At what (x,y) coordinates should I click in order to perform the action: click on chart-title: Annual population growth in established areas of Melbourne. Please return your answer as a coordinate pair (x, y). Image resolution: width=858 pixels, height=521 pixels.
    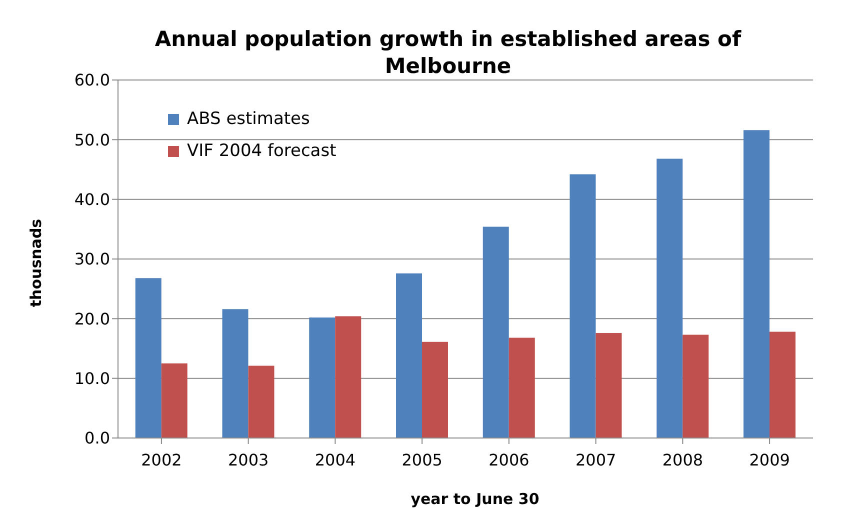
    Looking at the image, I should click on (448, 53).